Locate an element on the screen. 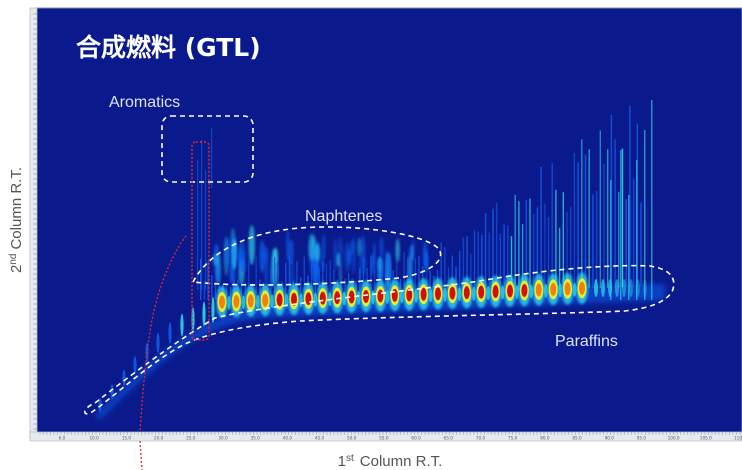 The width and height of the screenshot is (742, 470). x-tick-label: 90.0 is located at coordinates (610, 438).